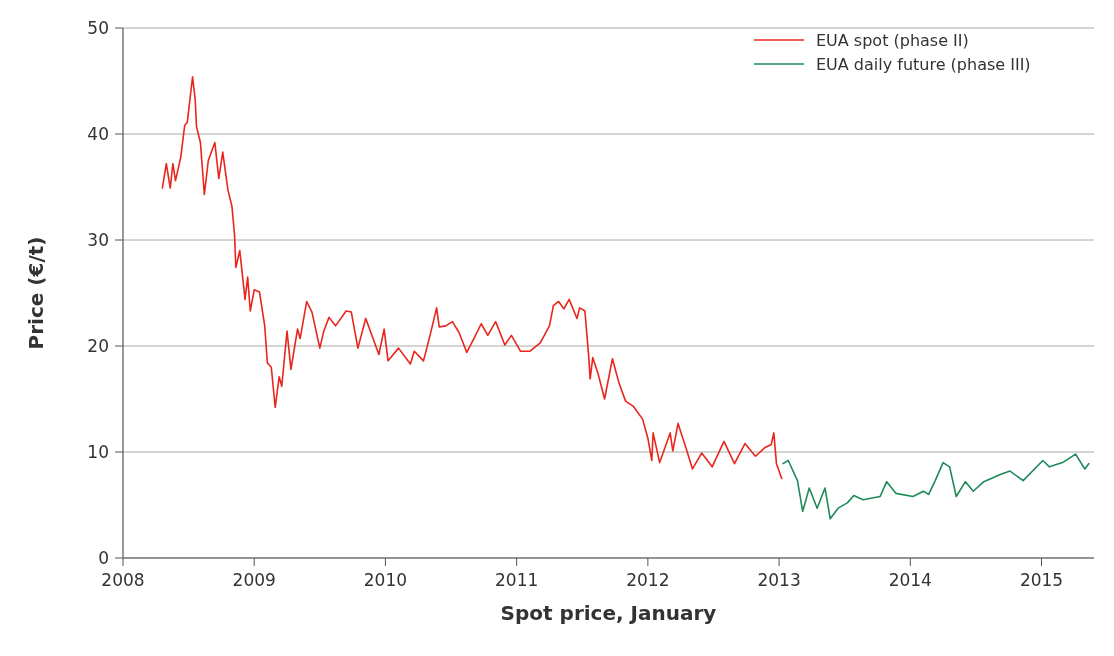 The height and width of the screenshot is (656, 1114). What do you see at coordinates (608, 613) in the screenshot?
I see `x-axis-title: Spot price, January` at bounding box center [608, 613].